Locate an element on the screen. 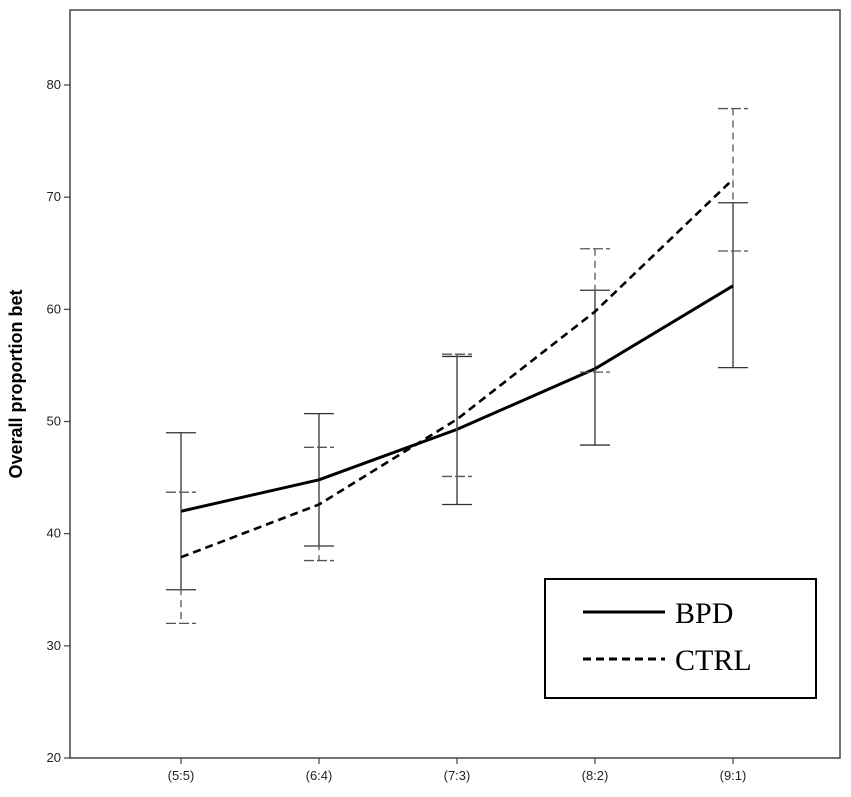 The height and width of the screenshot is (797, 851). y-axis: 20 30 40 50 60 70 80 is located at coordinates (58, 421).